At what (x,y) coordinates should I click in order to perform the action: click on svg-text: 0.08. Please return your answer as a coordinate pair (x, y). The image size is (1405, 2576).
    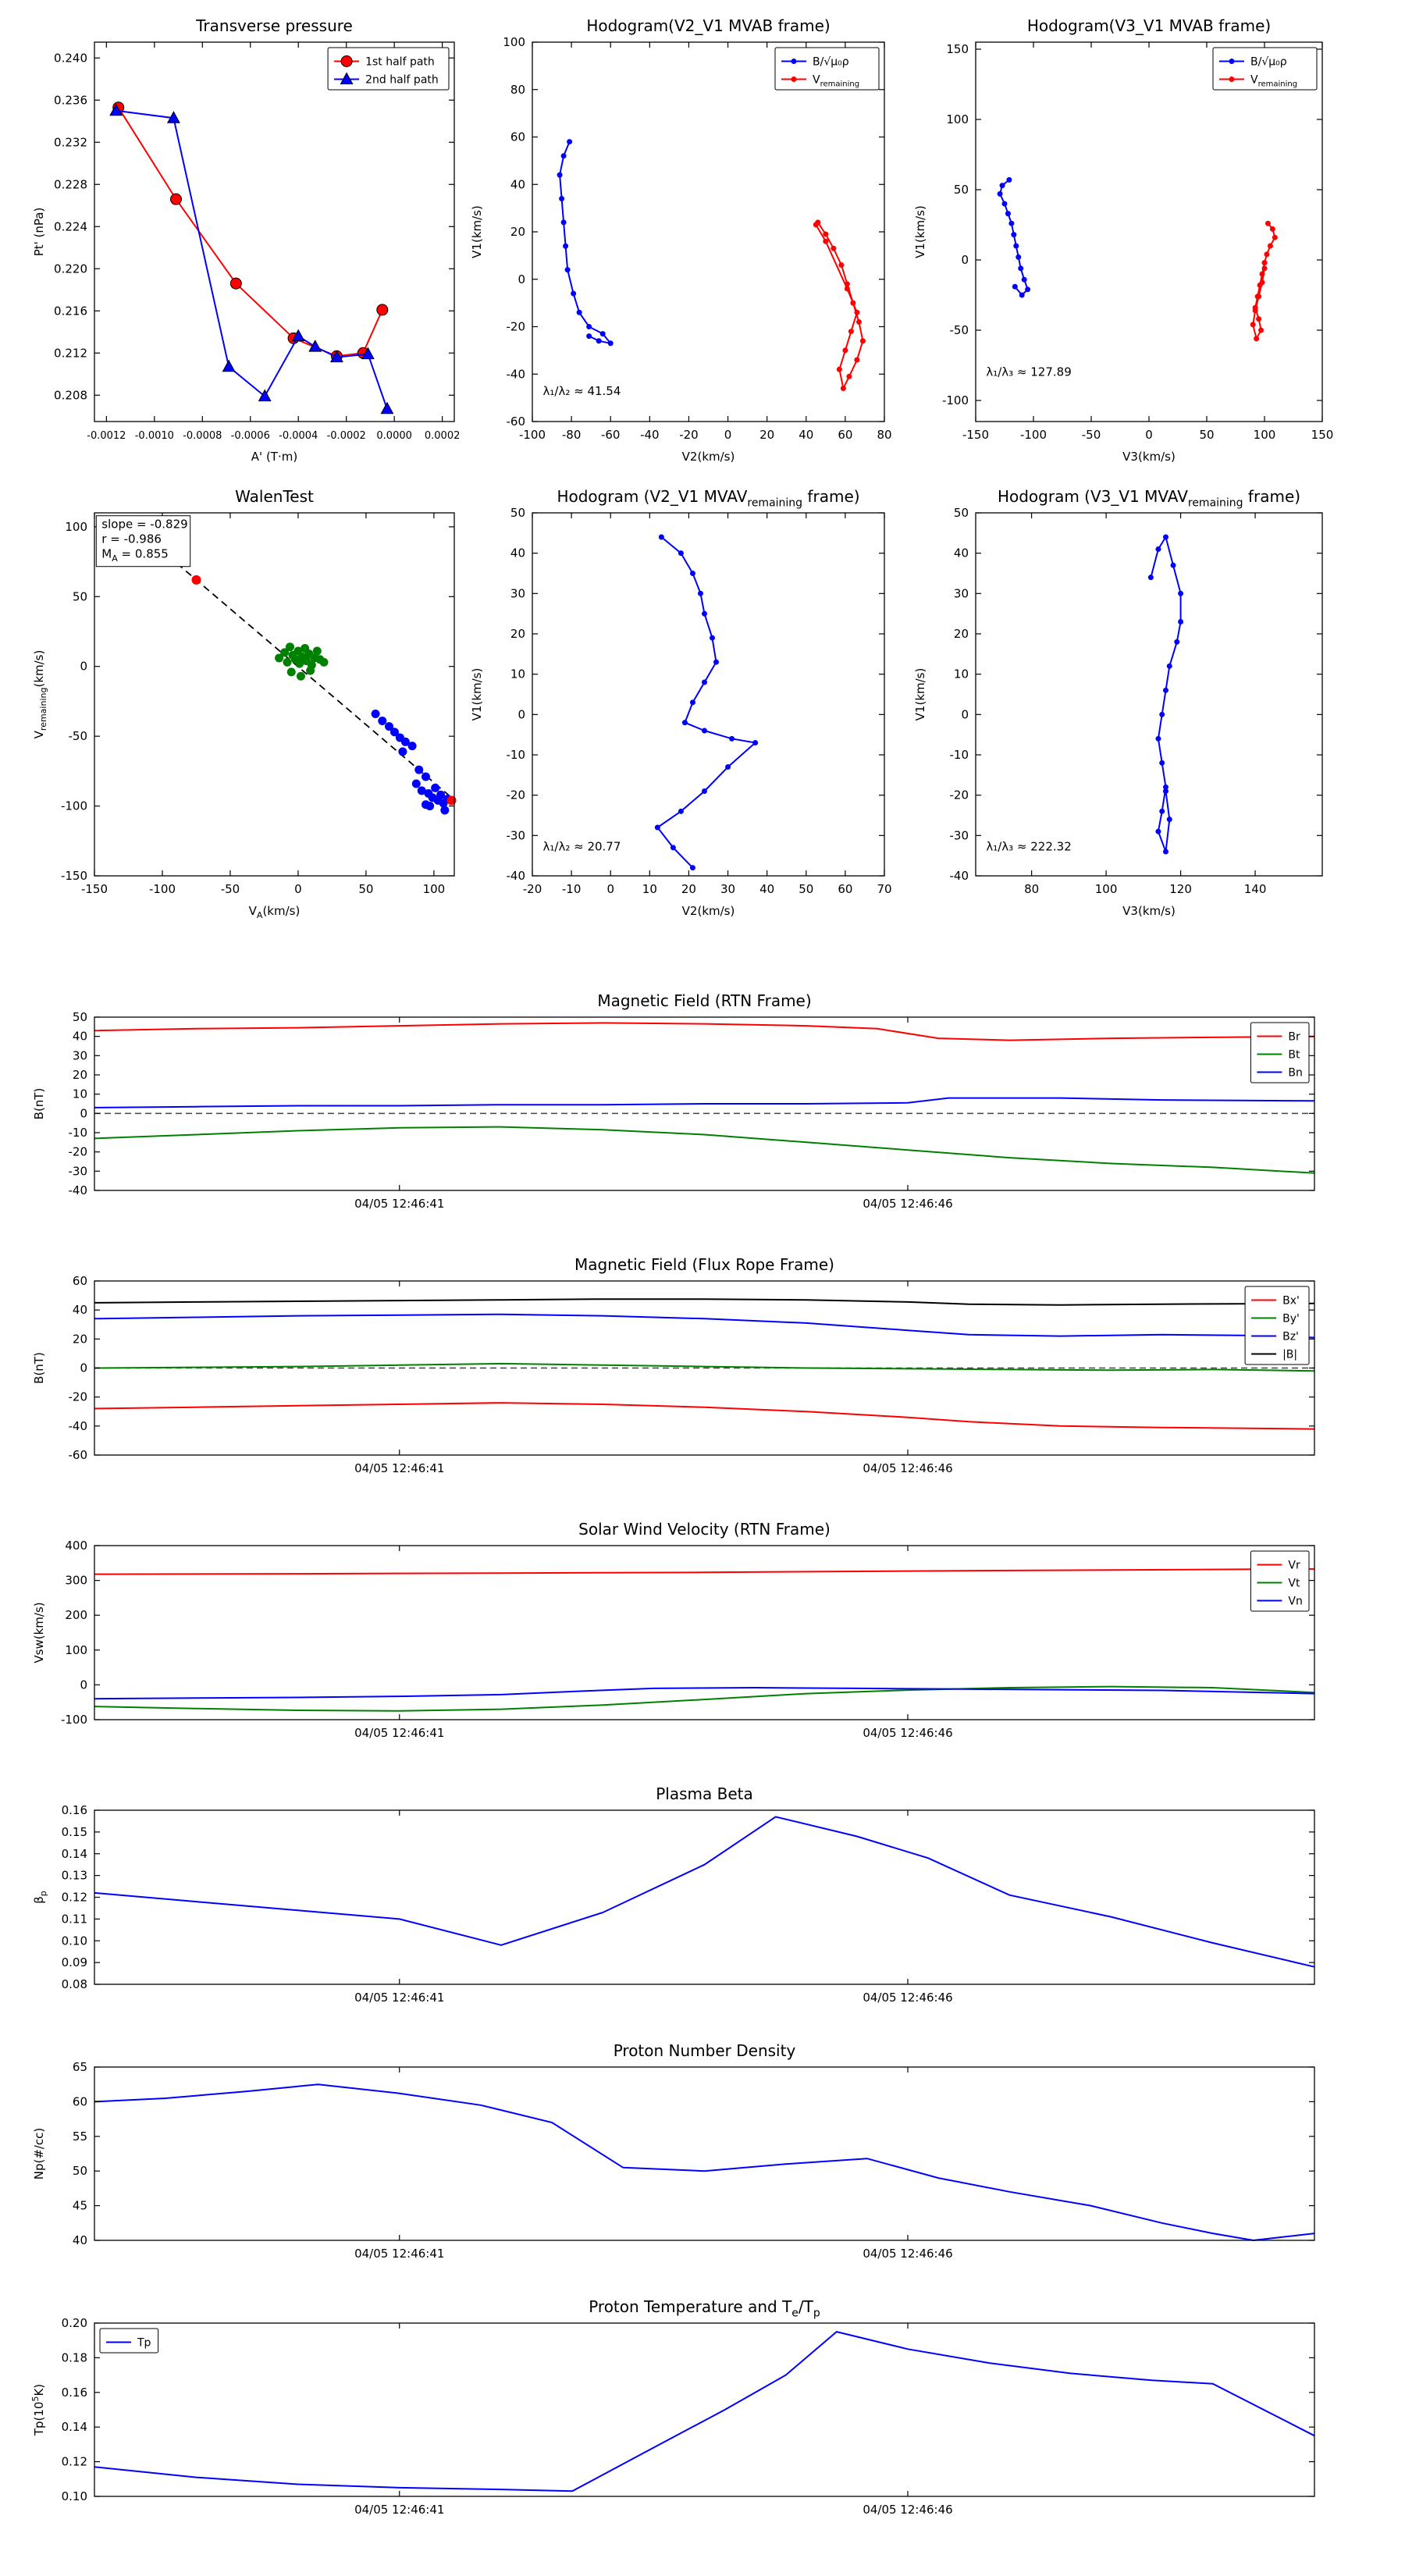
    Looking at the image, I should click on (74, 1984).